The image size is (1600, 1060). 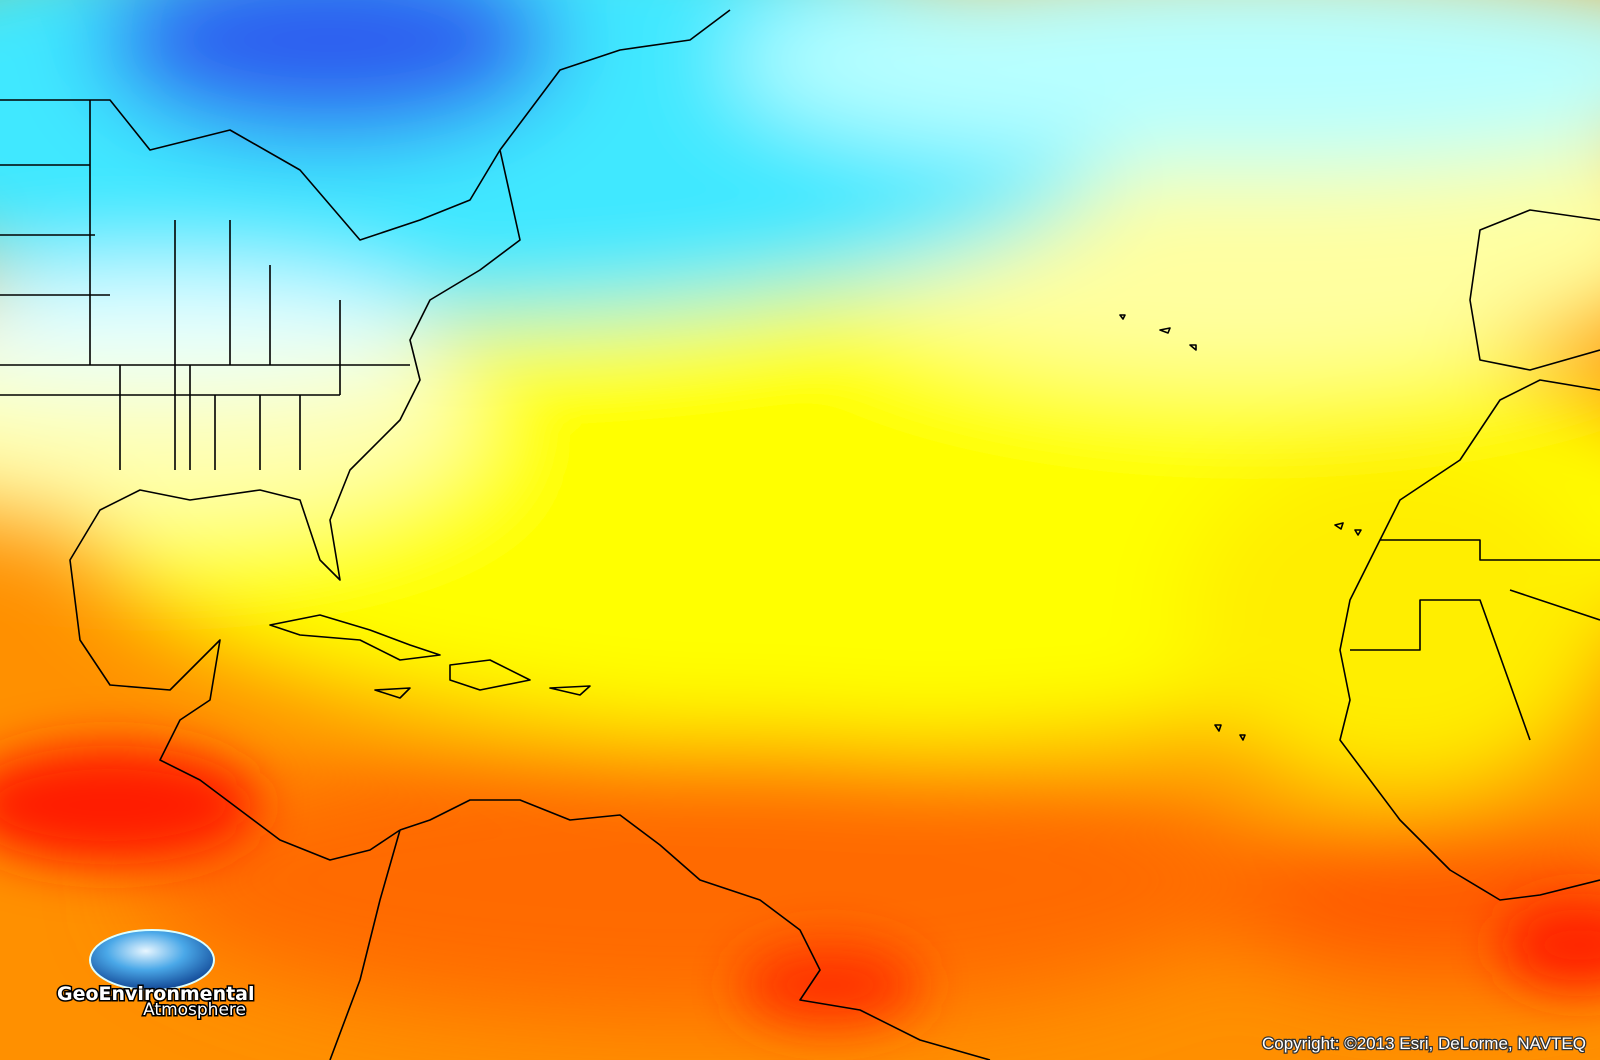 I want to click on logo-subtitle: Atmosphere, so click(x=194, y=1010).